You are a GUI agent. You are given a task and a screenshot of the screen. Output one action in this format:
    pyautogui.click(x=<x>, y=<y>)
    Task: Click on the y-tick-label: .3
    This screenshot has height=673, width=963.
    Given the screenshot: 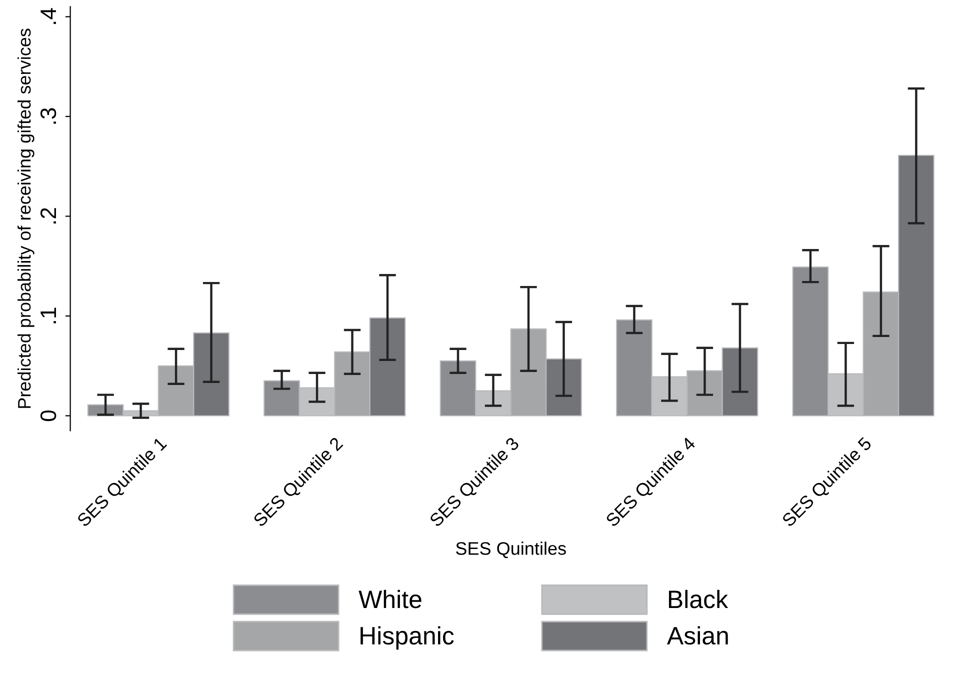 What is the action you would take?
    pyautogui.click(x=48, y=116)
    